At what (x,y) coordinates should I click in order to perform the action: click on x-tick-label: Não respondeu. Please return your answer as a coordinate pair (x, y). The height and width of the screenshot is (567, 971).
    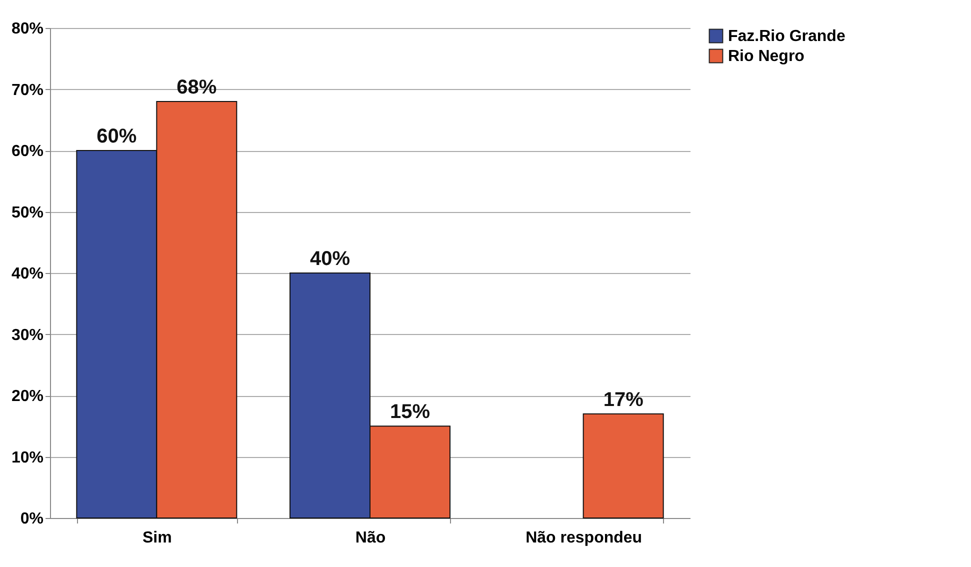
    Looking at the image, I should click on (584, 538).